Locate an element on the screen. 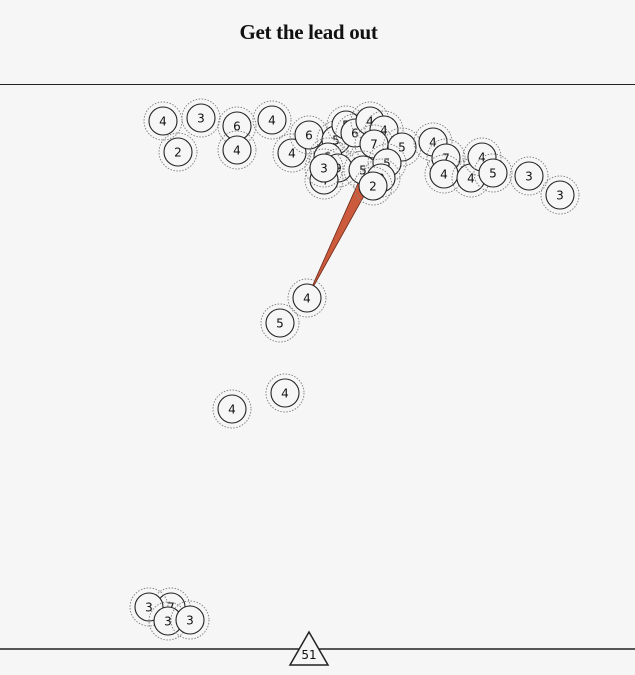  triangle-marker-icon is located at coordinates (309, 648).